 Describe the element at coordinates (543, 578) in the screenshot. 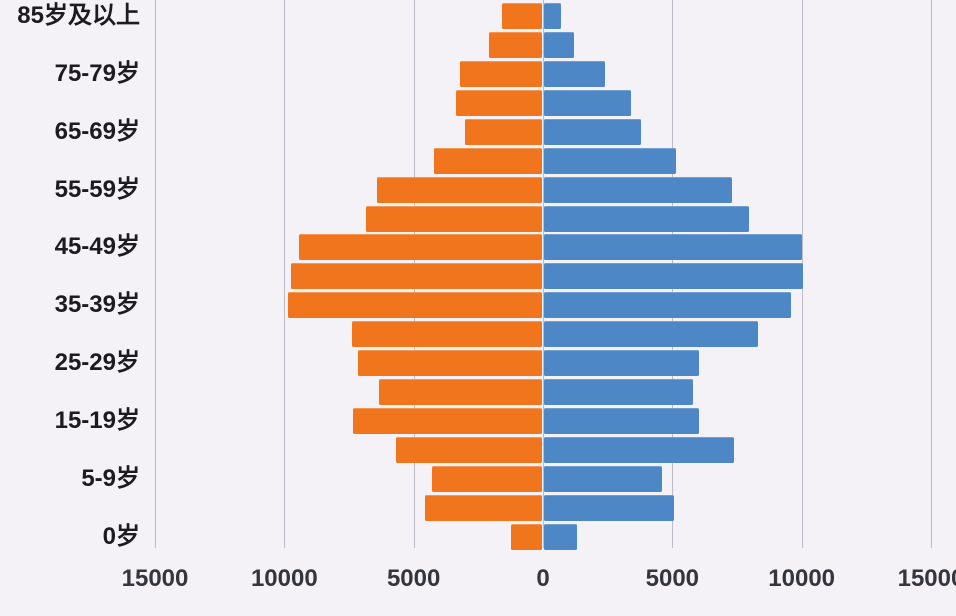

I see `x-axis-tick-label: 0` at that location.